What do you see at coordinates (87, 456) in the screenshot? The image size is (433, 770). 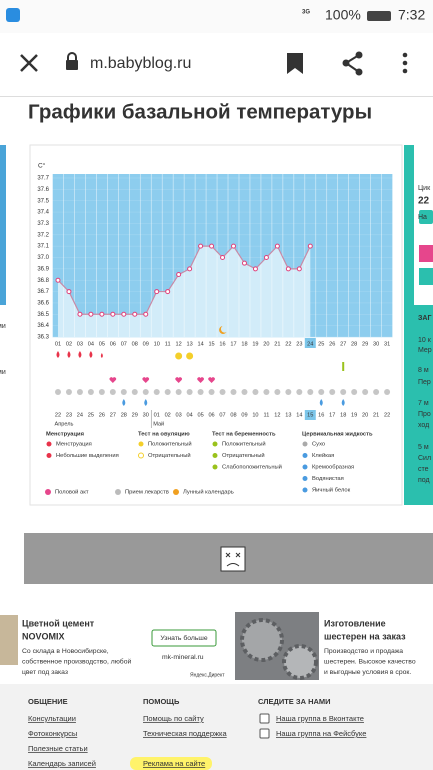 I see `legend-item: Небольшие выделения` at bounding box center [87, 456].